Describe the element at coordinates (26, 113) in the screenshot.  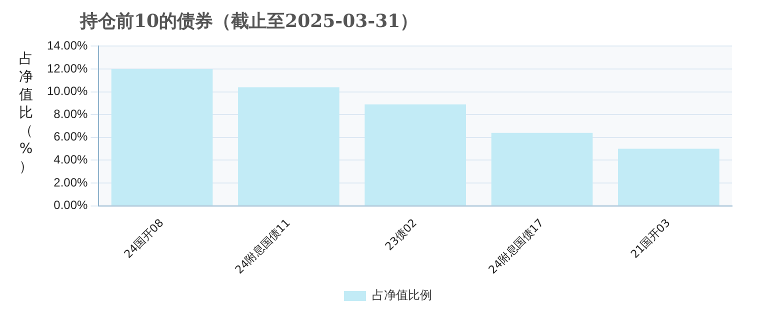
I see `y-axis-title: 占净值比（%）` at that location.